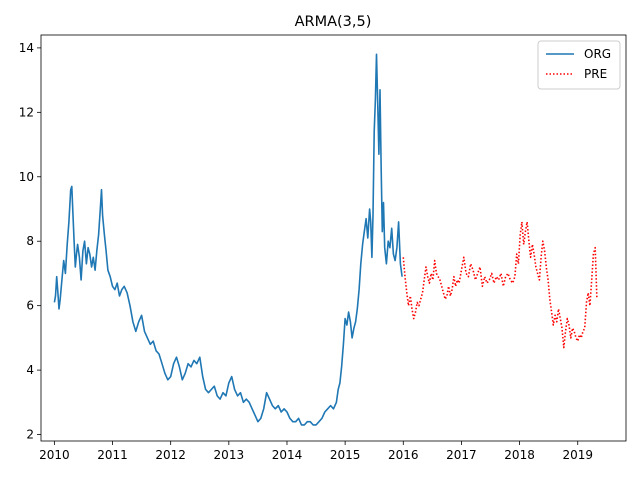 The image size is (640, 480). I want to click on legend-label-pre: PRE, so click(595, 74).